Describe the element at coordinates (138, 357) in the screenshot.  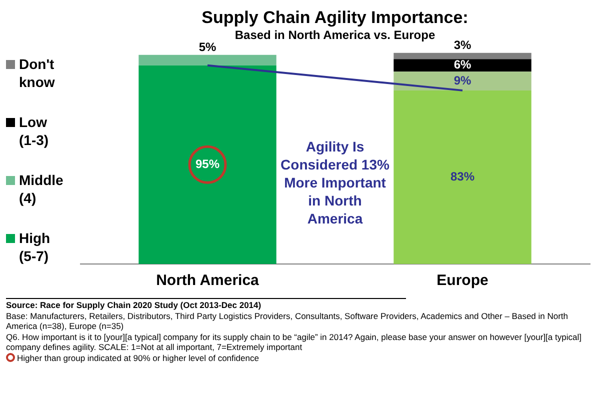
I see `text: Higher than group indicated at 90% or higher level of confidence` at that location.